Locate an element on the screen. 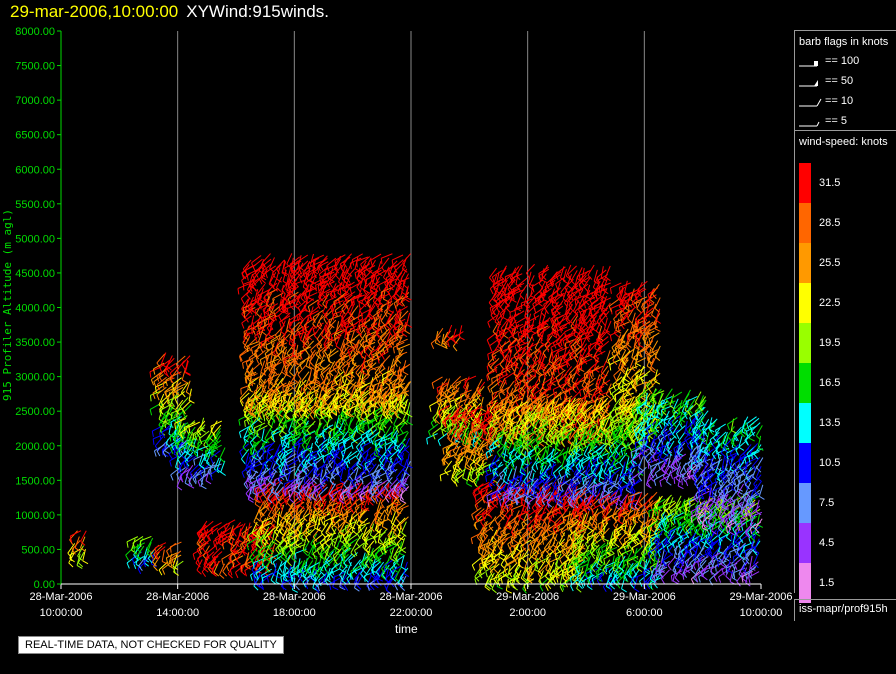 The width and height of the screenshot is (896, 674). header-datetime: 29-mar-2006,10:00:00 is located at coordinates (94, 11).